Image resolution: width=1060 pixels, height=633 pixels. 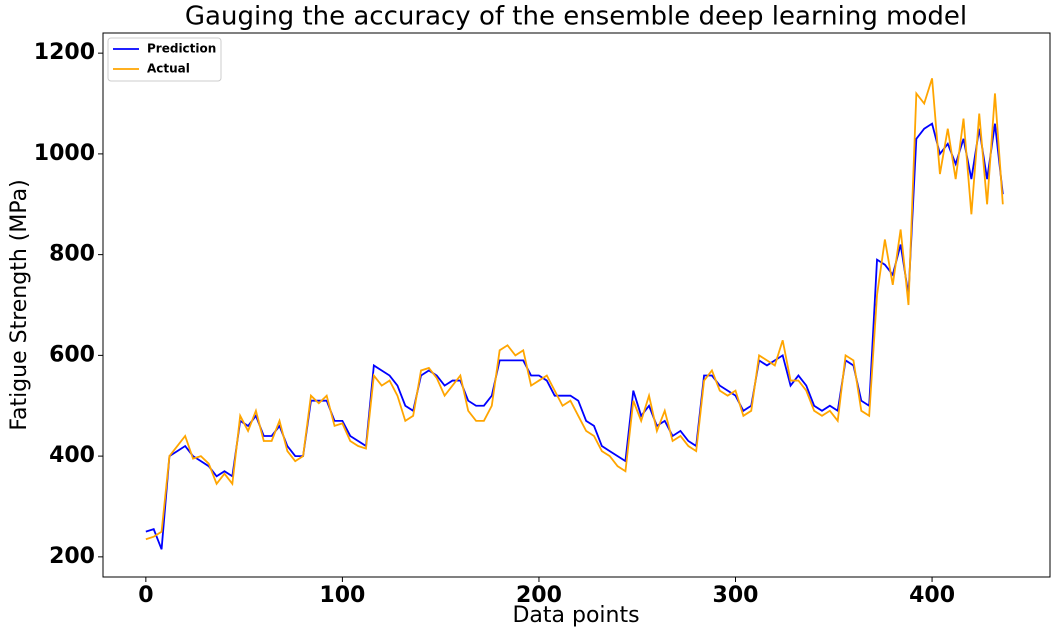 I want to click on y-tick-label: 800, so click(x=72, y=254).